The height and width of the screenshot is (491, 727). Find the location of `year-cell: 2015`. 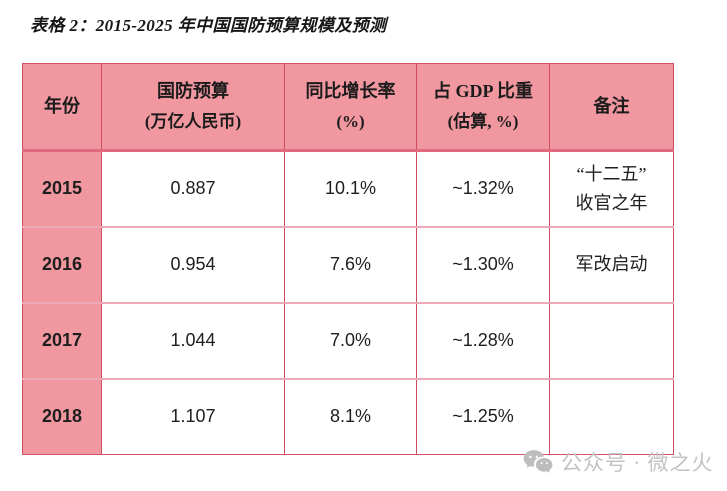

year-cell: 2015 is located at coordinates (62, 188).